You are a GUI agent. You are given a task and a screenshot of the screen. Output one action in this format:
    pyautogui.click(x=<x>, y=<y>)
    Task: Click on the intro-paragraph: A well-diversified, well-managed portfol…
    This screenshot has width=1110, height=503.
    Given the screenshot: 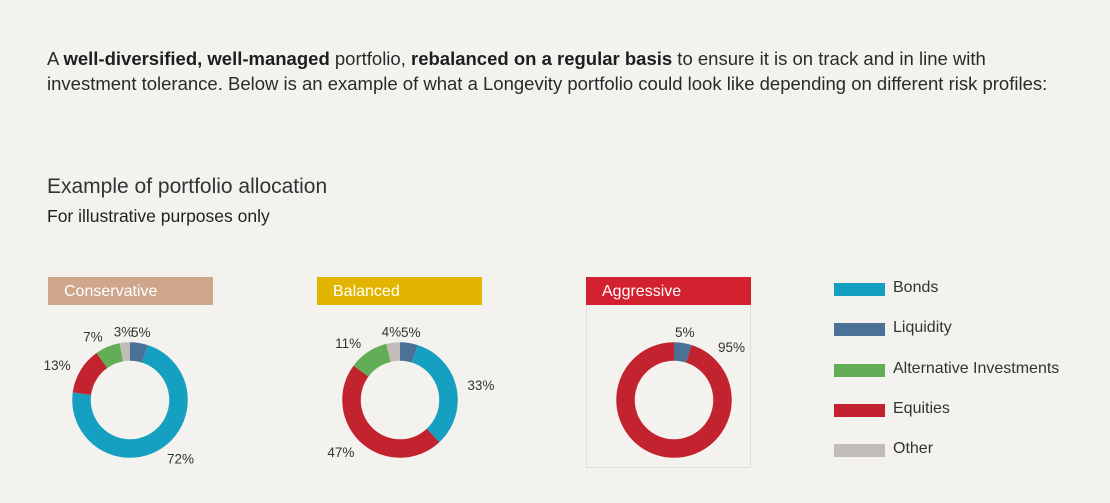 What is the action you would take?
    pyautogui.click(x=562, y=71)
    